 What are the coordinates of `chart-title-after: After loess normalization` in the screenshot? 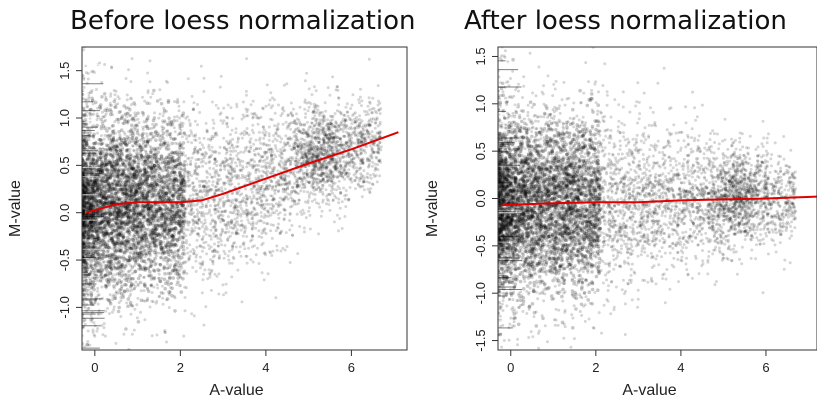 It's located at (625, 21).